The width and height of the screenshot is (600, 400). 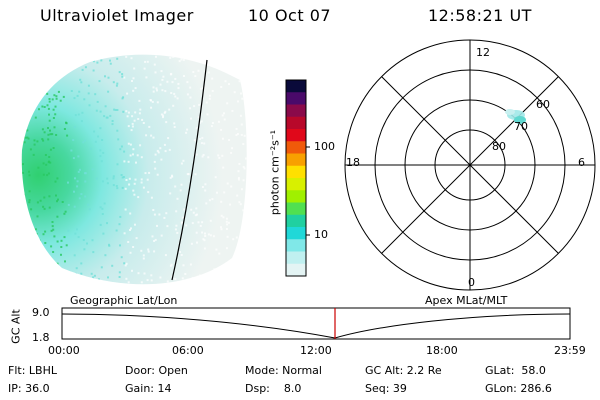 What do you see at coordinates (188, 350) in the screenshot?
I see `x-tick-0600: 06:00` at bounding box center [188, 350].